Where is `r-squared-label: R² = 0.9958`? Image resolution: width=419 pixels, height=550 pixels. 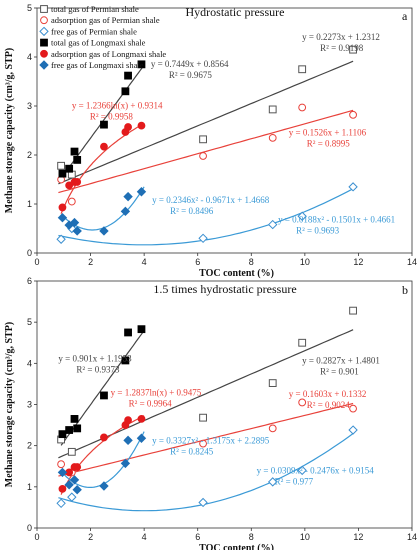
r-squared-label: R² = 0.9958 is located at coordinates (112, 116).